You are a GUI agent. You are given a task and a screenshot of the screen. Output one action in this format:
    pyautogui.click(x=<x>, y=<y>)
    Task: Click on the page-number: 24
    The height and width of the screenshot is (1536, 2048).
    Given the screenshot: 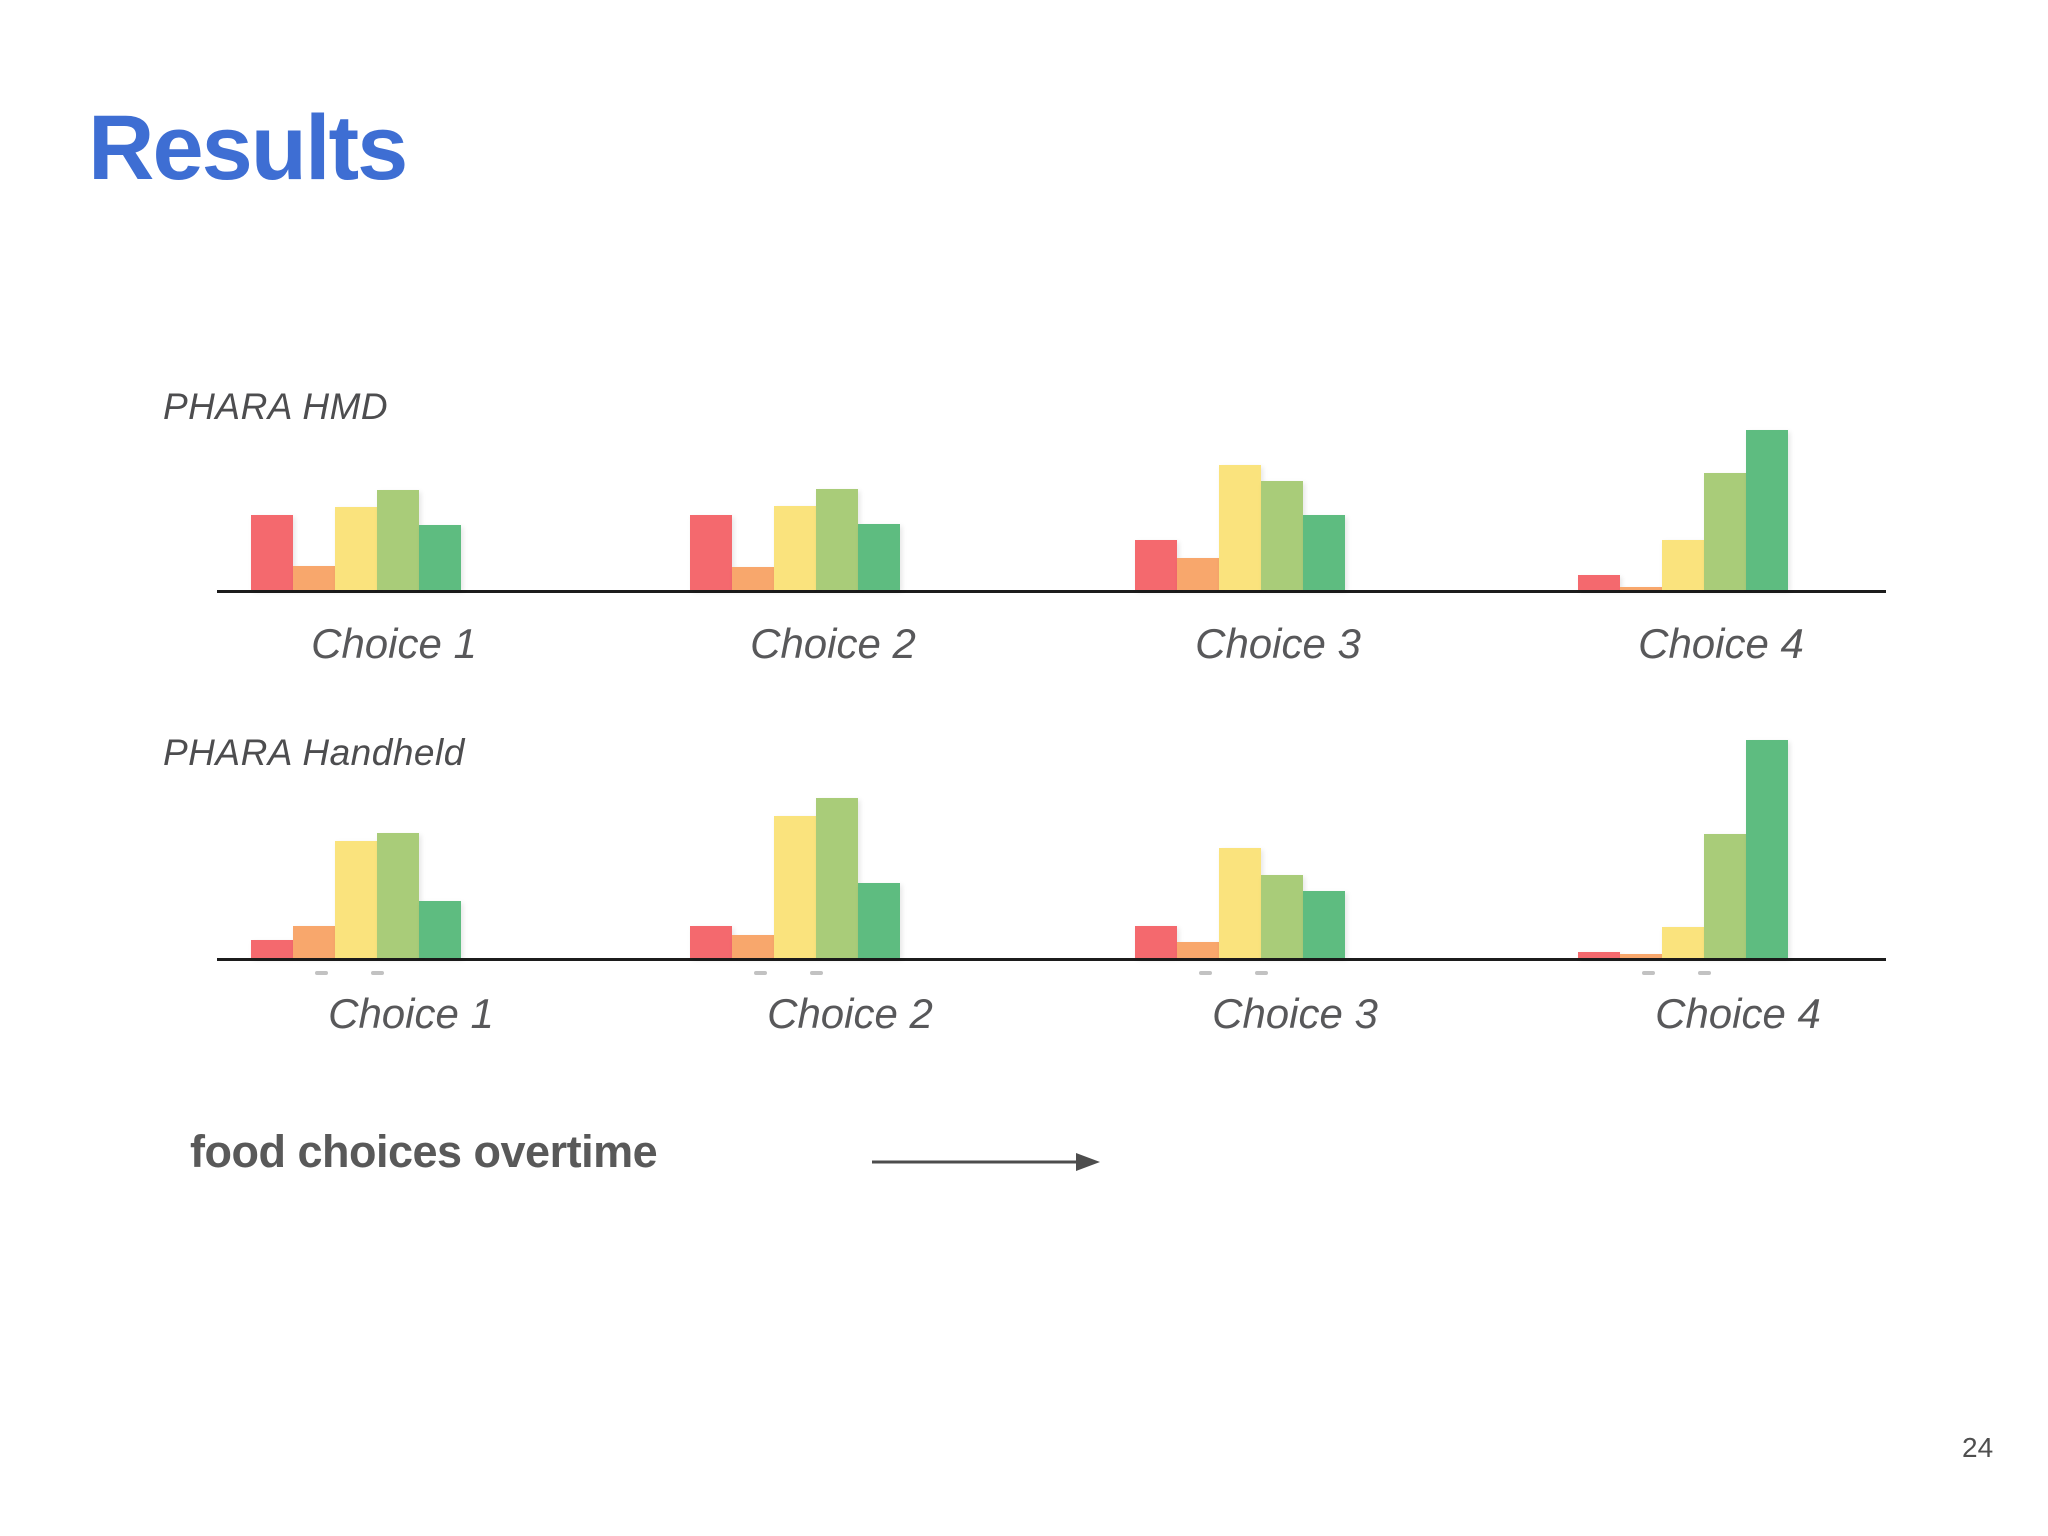 What is the action you would take?
    pyautogui.click(x=1978, y=1447)
    